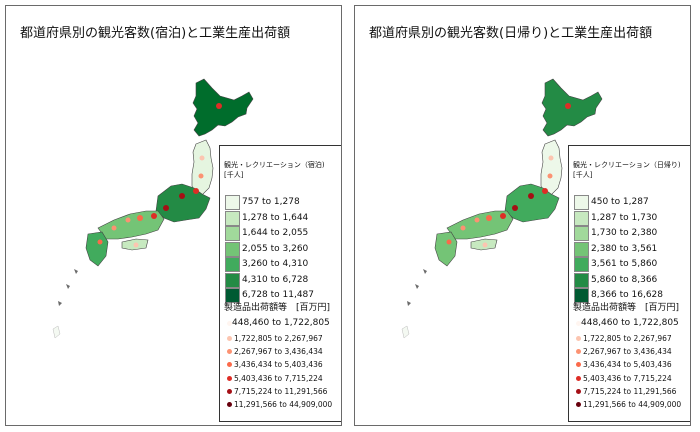 This screenshot has width=700, height=432. I want to click on legend-item: 1,287 to 1,730, so click(632, 218).